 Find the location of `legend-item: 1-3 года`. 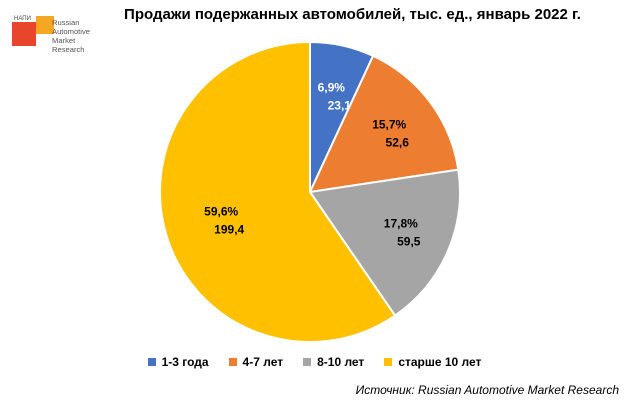

legend-item: 1-3 года is located at coordinates (178, 362).